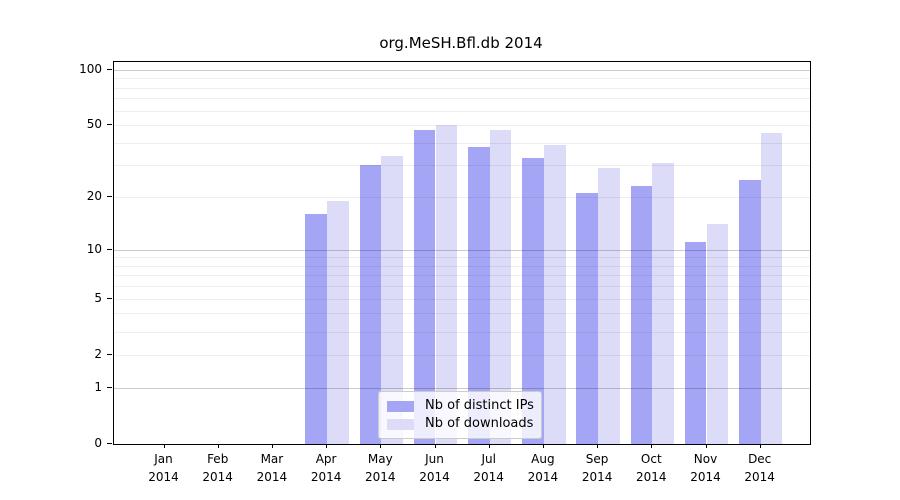  I want to click on x-tick-label-jan: Jan 2014, so click(163, 468).